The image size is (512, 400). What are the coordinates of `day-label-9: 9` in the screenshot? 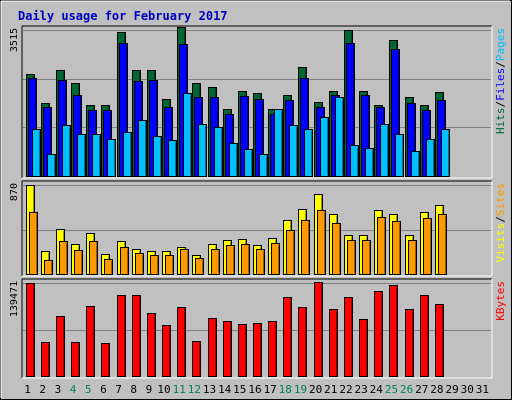 It's located at (149, 389).